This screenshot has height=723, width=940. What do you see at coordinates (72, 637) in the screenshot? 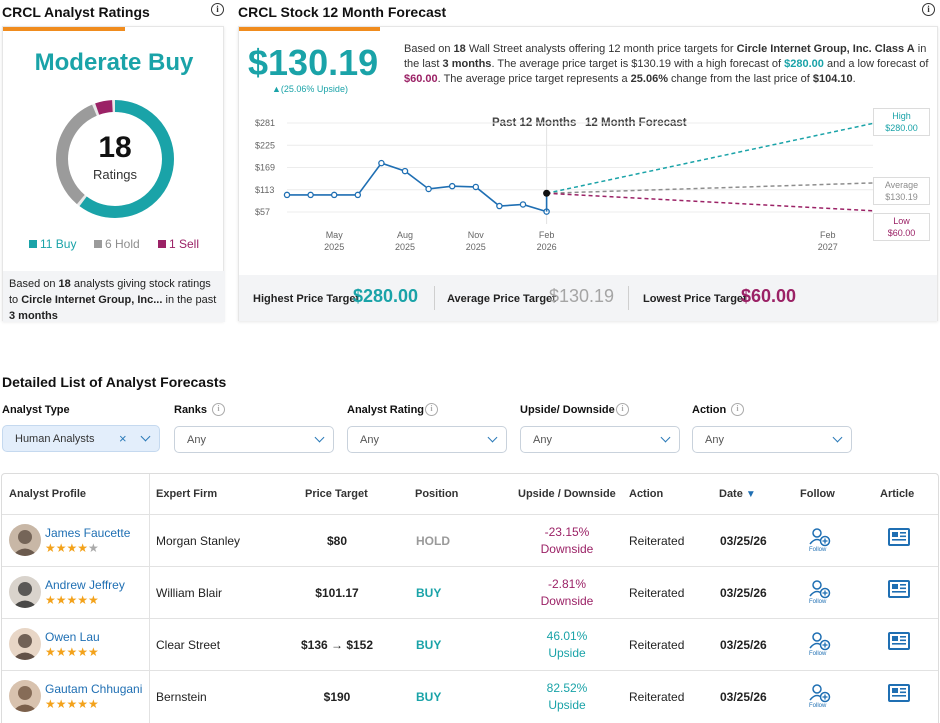
I see `analyst-name-link: Owen Lau` at bounding box center [72, 637].